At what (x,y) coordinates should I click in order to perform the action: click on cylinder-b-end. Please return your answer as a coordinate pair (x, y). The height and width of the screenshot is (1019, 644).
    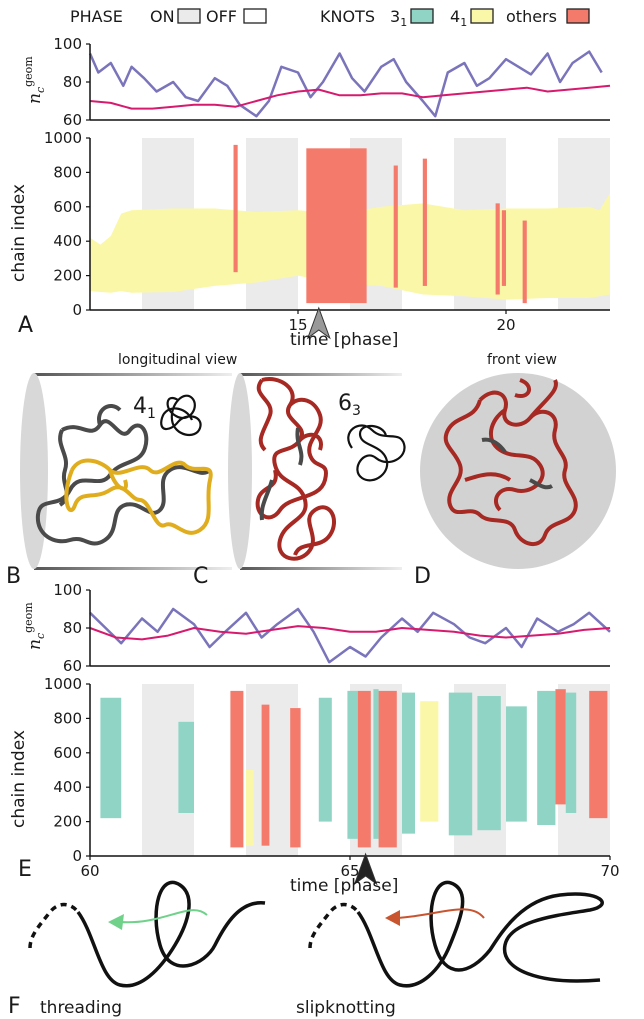
    Looking at the image, I should click on (34, 471).